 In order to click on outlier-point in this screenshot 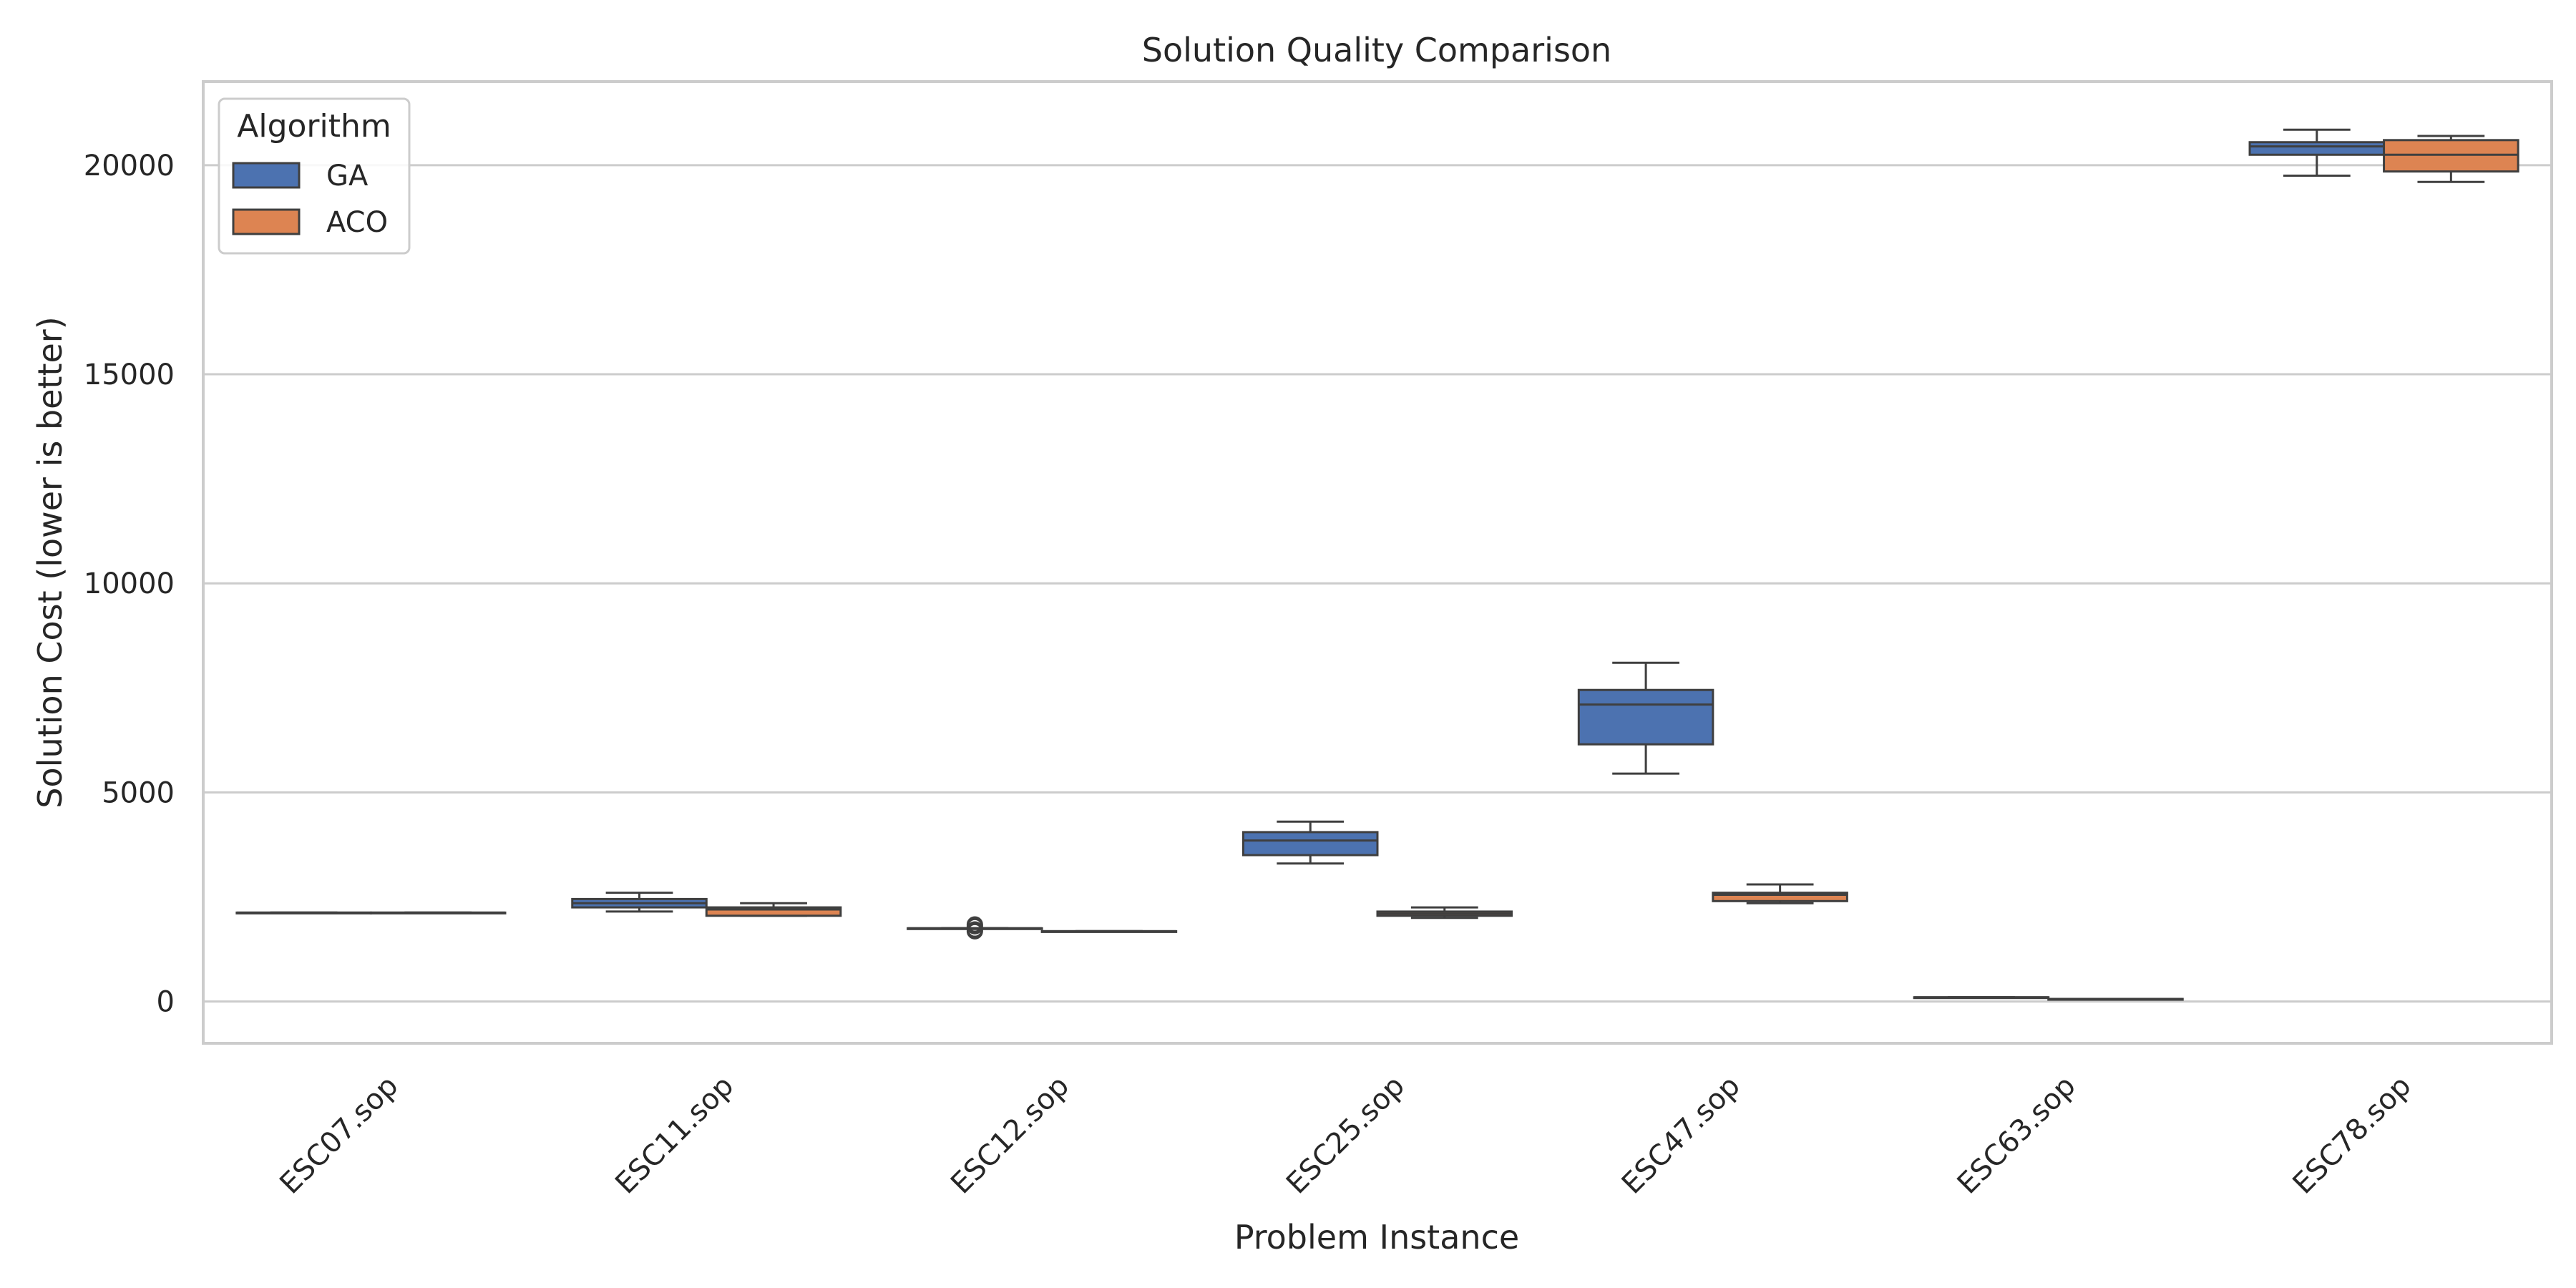, I will do `click(974, 924)`.